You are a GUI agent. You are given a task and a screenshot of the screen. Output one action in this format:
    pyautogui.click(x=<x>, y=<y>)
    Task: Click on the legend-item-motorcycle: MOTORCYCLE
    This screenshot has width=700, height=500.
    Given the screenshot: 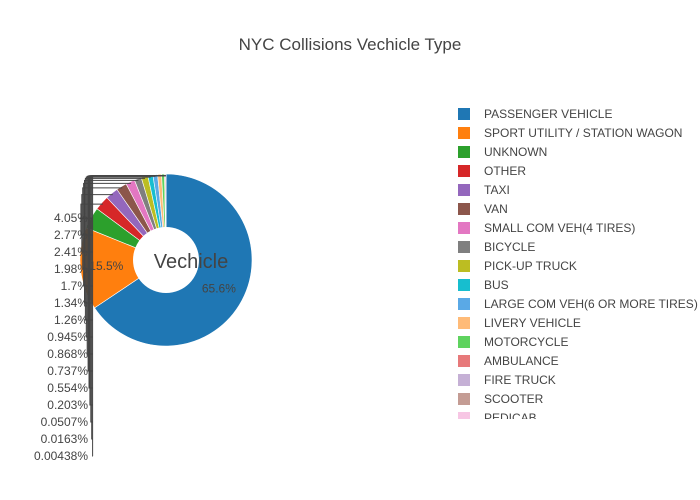 What is the action you would take?
    pyautogui.click(x=513, y=342)
    